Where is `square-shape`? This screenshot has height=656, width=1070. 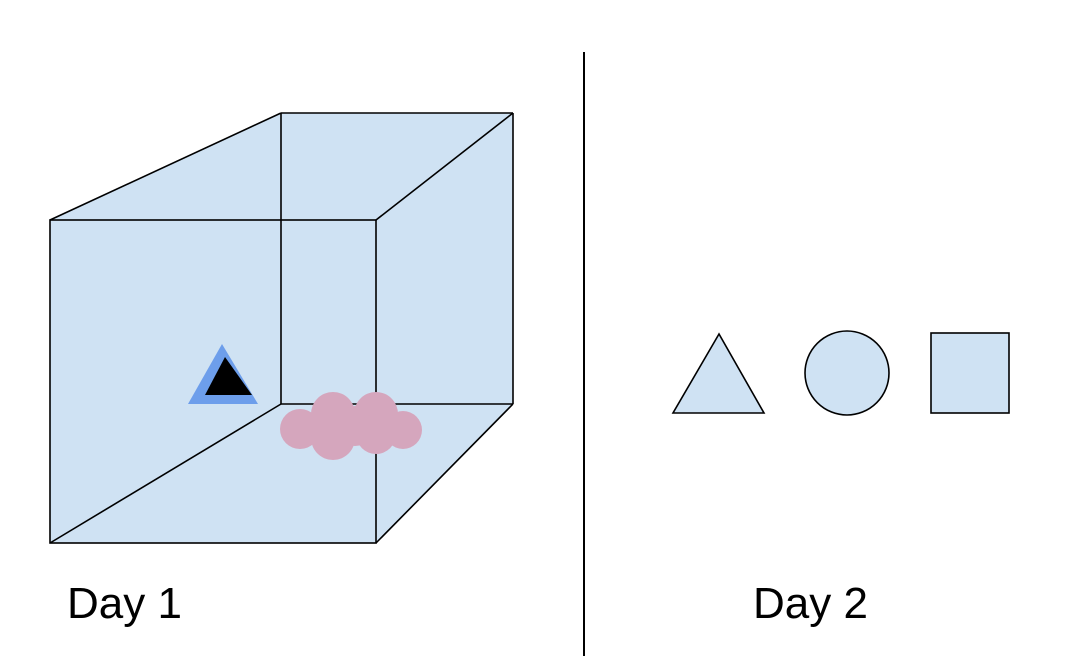
square-shape is located at coordinates (970, 373).